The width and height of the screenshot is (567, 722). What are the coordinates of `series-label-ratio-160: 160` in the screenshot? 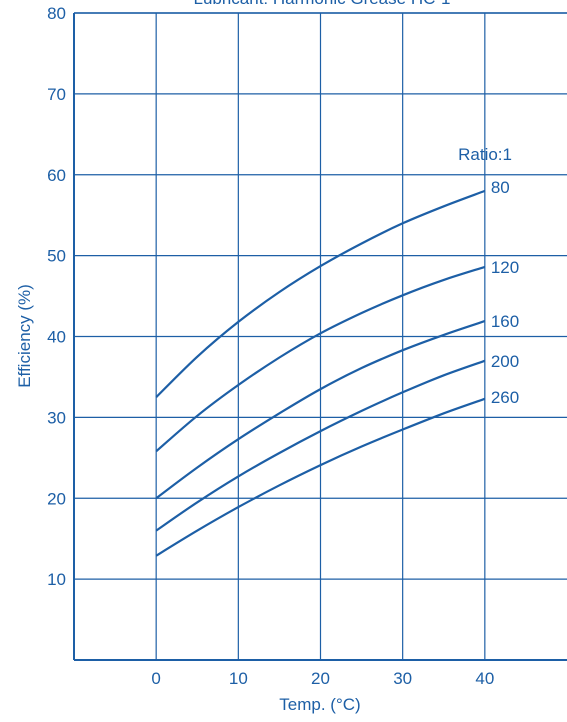 It's located at (505, 321).